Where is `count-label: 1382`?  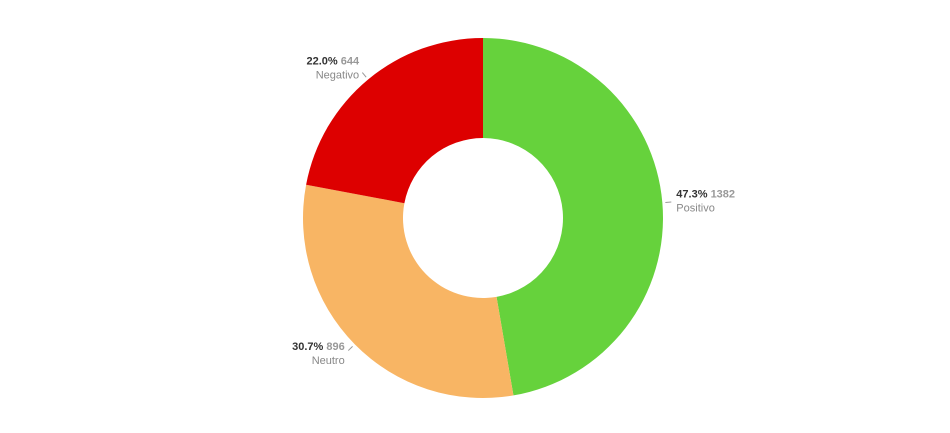
count-label: 1382 is located at coordinates (723, 194).